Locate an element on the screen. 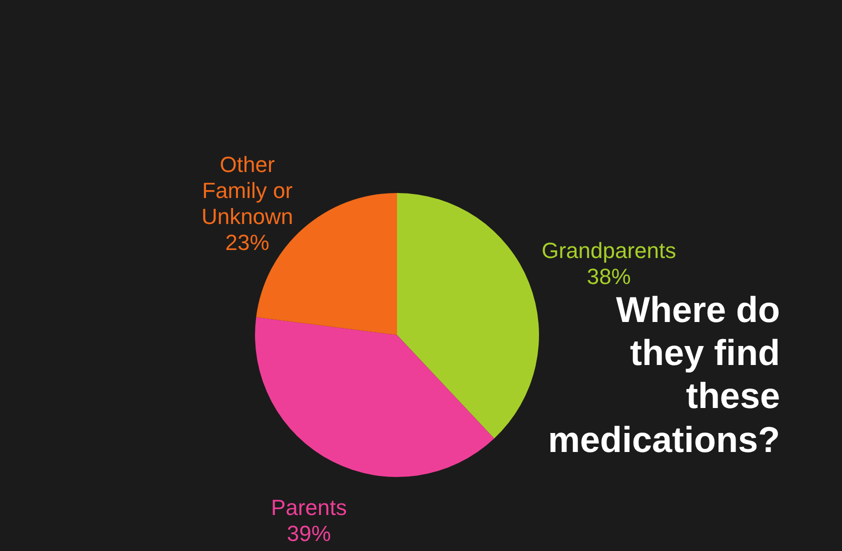 Image resolution: width=842 pixels, height=551 pixels. data-label: 38% is located at coordinates (608, 277).